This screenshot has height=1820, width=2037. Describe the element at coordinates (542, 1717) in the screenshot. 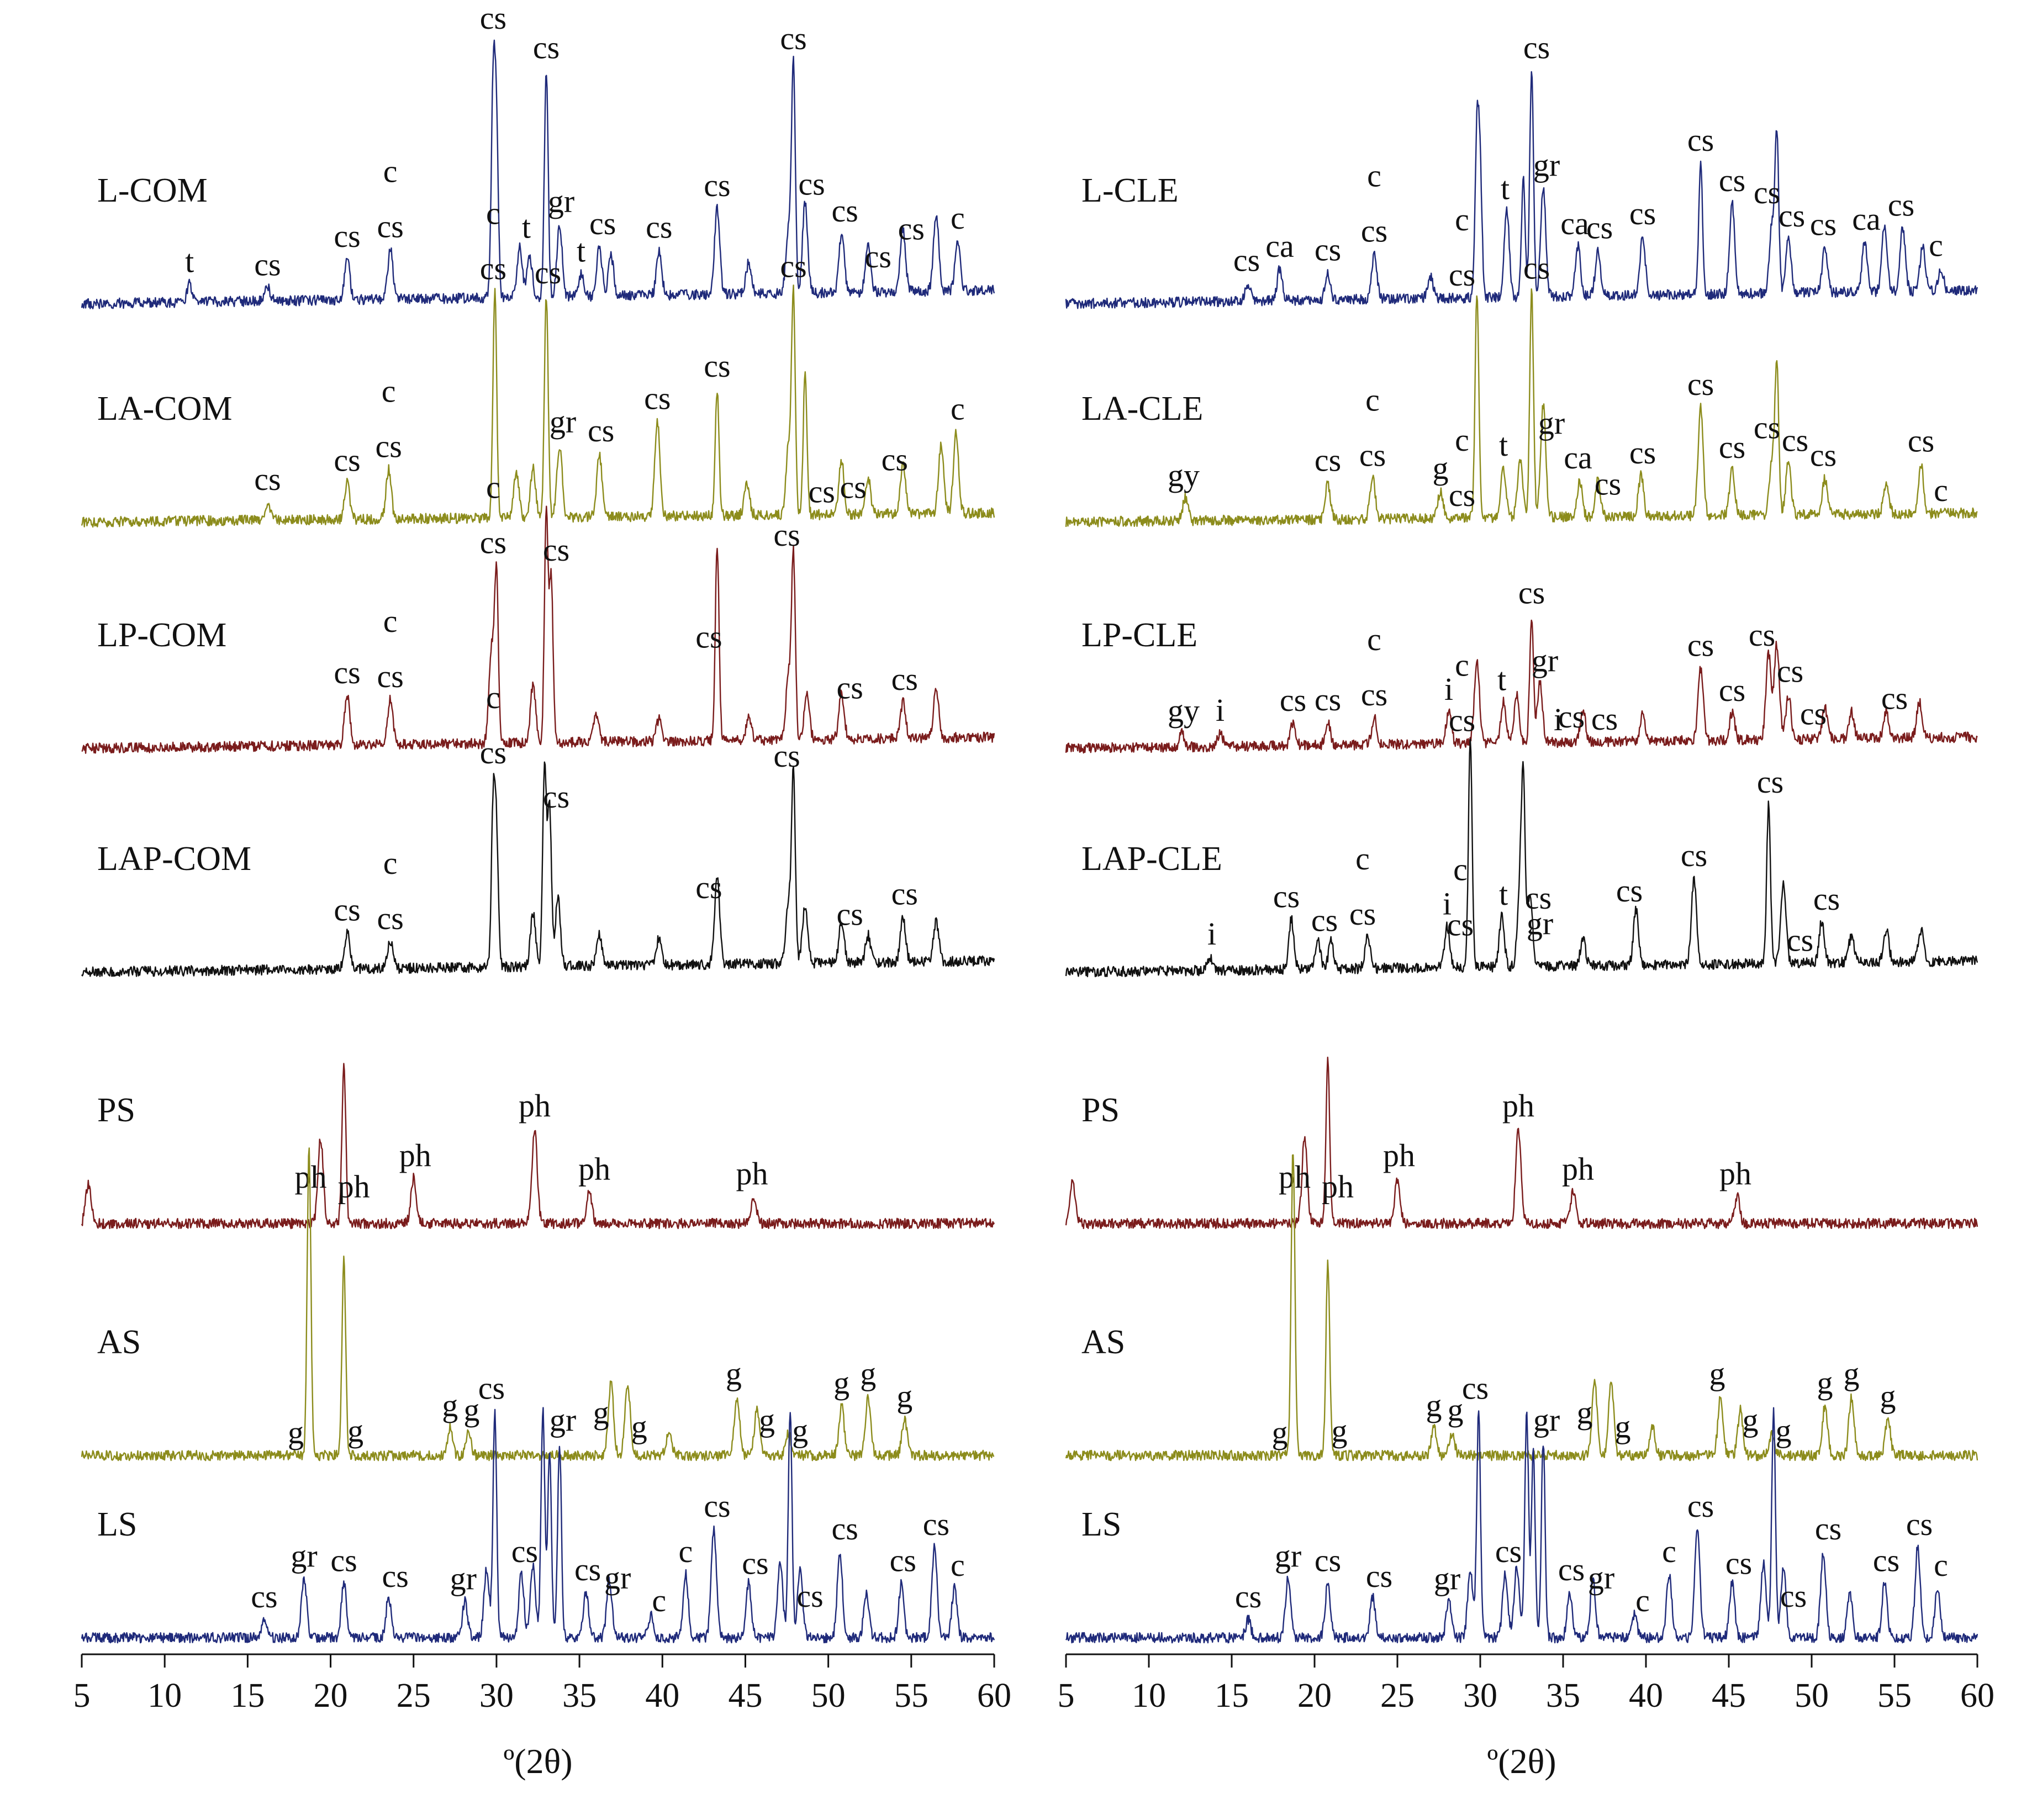

I see `left-axis: 5 10 15 20 25 30 35 40 45 50 55 60 º(2θ)` at that location.